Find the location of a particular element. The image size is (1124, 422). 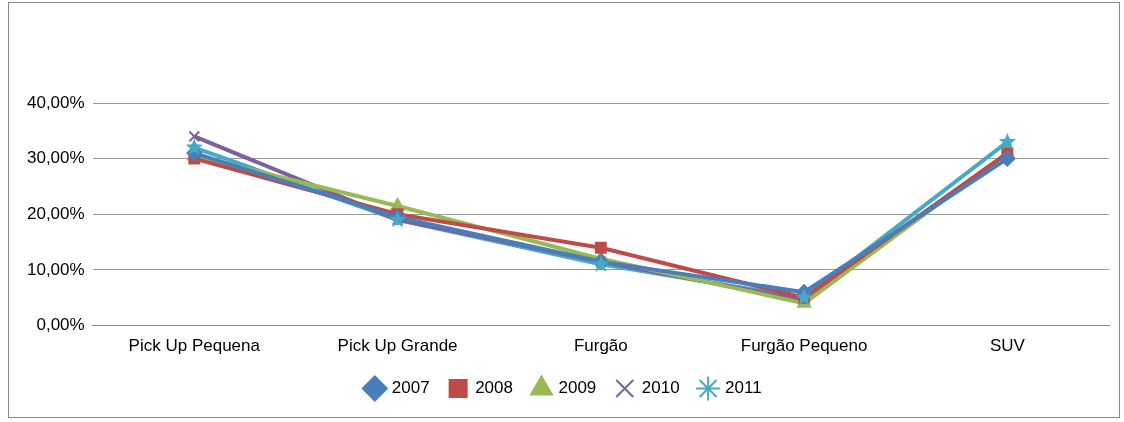

x-tick-label: Pick Up Grande is located at coordinates (397, 346).